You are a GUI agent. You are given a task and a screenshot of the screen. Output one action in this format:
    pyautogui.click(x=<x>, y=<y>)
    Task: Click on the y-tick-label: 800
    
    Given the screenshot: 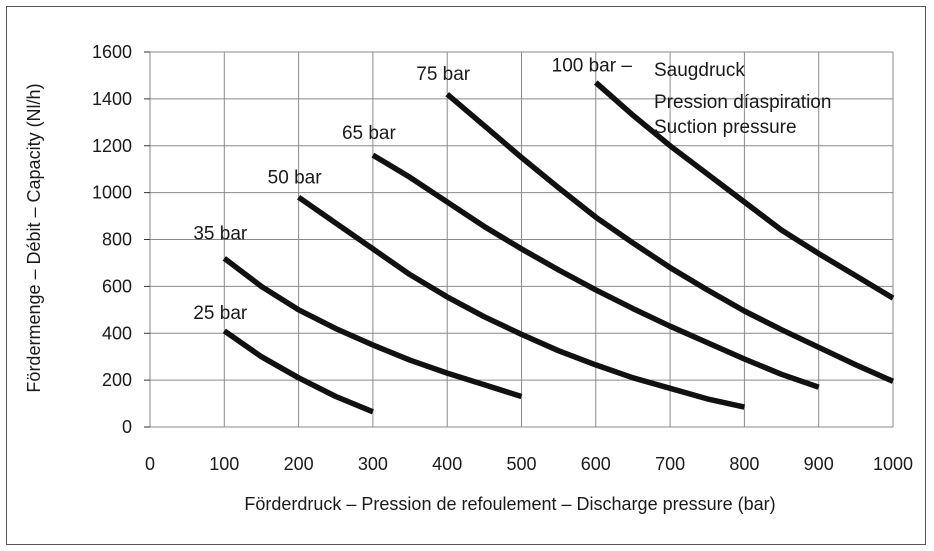 What is the action you would take?
    pyautogui.click(x=117, y=240)
    